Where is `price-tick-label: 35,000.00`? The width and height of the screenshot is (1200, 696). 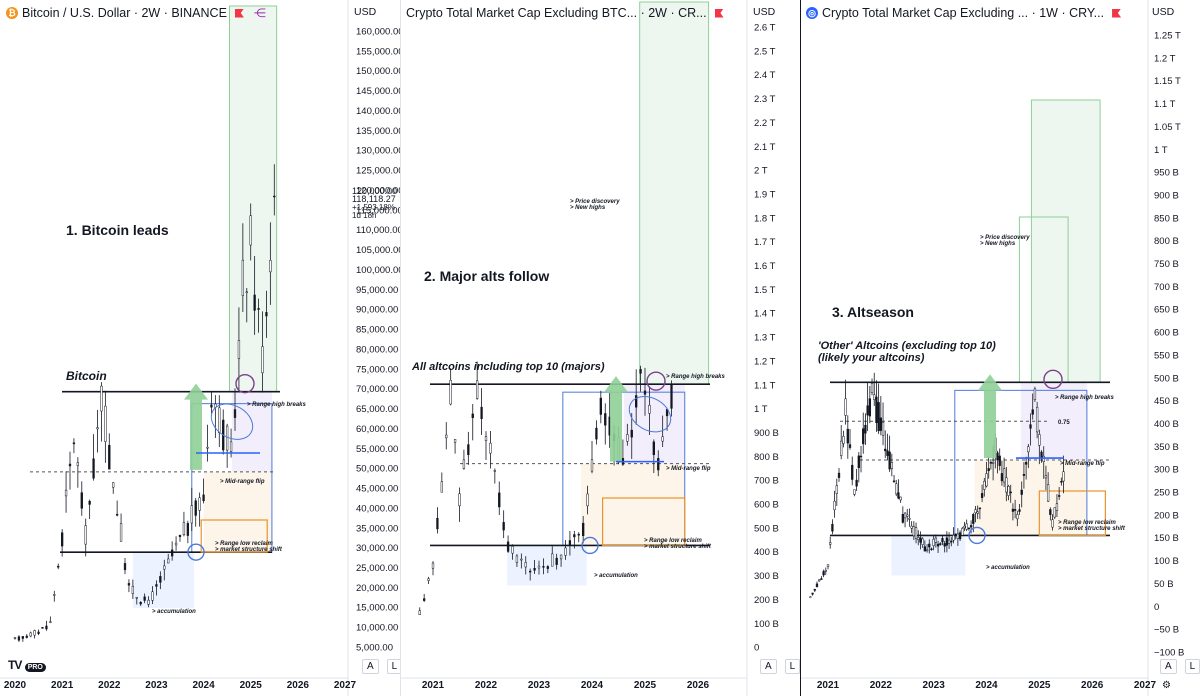
price-tick-label: 35,000.00 is located at coordinates (377, 528).